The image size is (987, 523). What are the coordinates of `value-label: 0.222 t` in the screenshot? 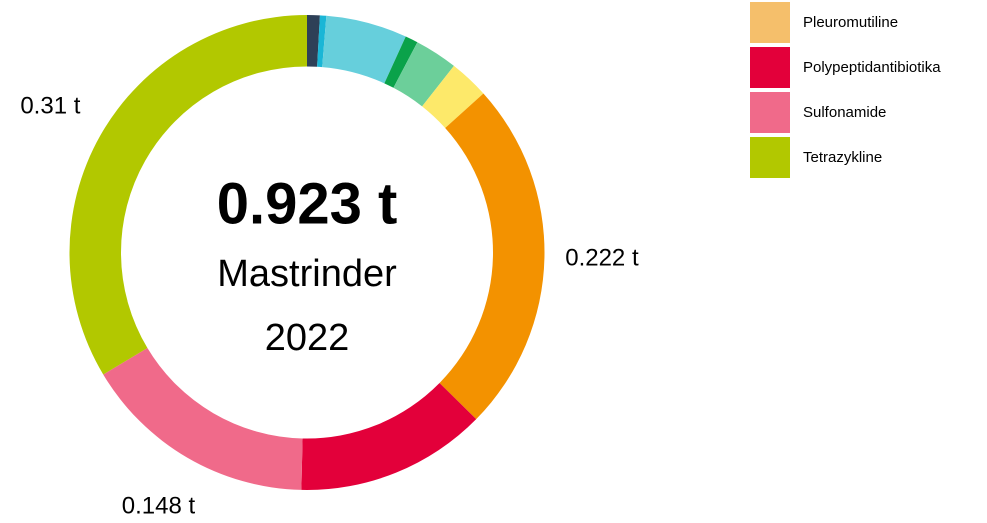 It's located at (602, 257).